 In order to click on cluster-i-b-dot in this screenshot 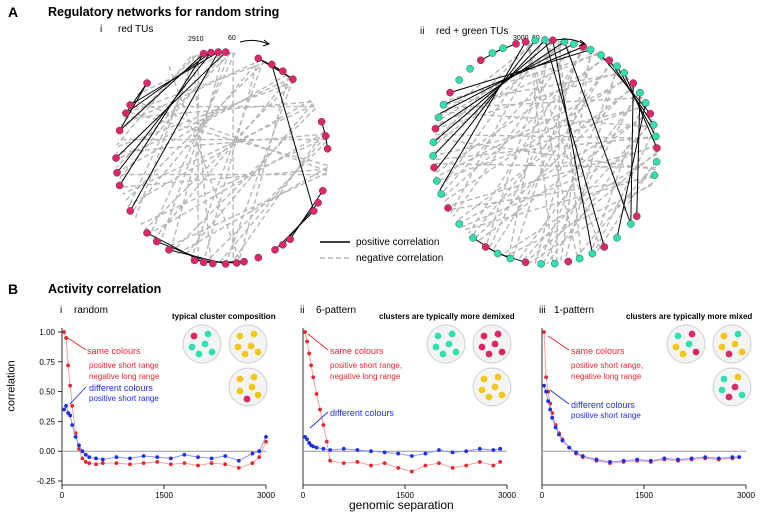, I will do `click(245, 354)`.